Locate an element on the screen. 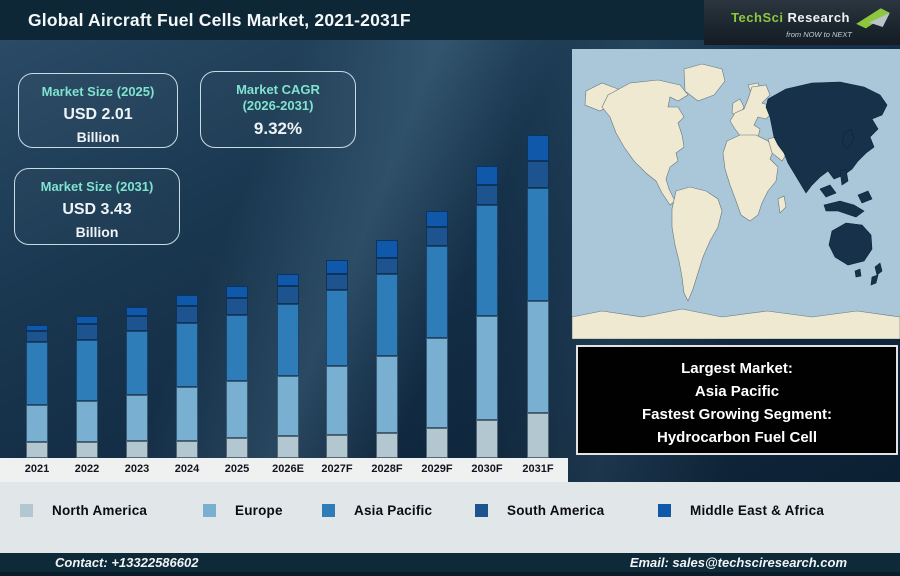 This screenshot has width=900, height=576. segment-2029F-south-america is located at coordinates (437, 236).